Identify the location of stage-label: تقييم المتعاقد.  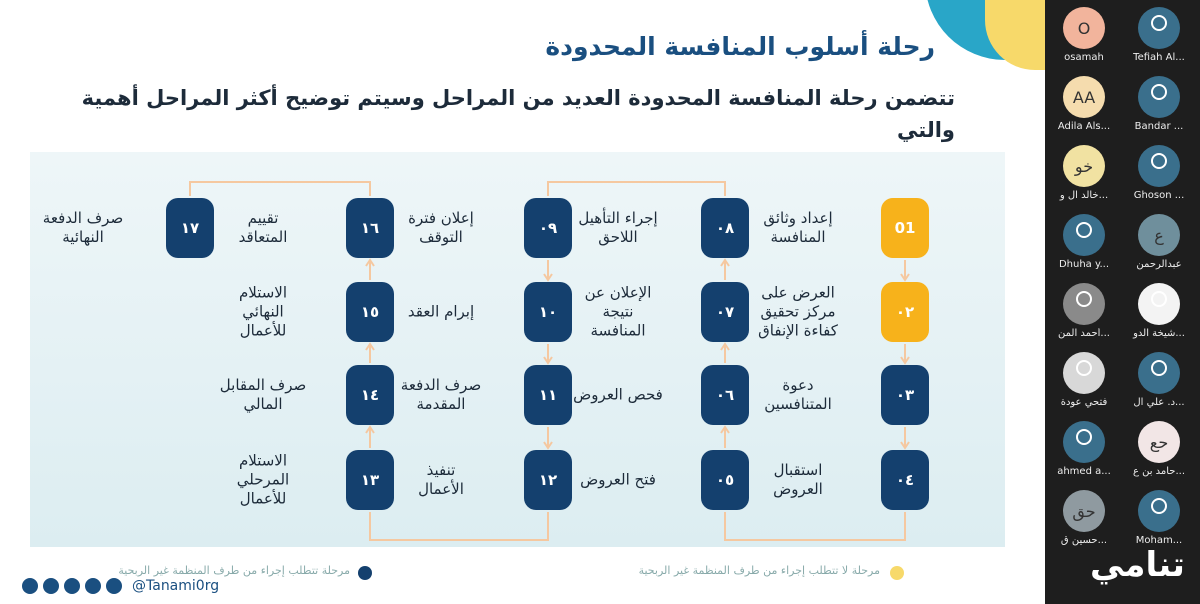
(263, 227).